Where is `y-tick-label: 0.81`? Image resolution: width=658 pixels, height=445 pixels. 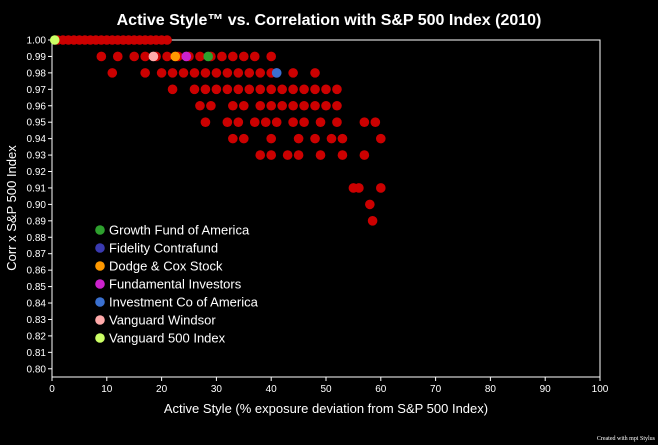 y-tick-label: 0.81 is located at coordinates (37, 353).